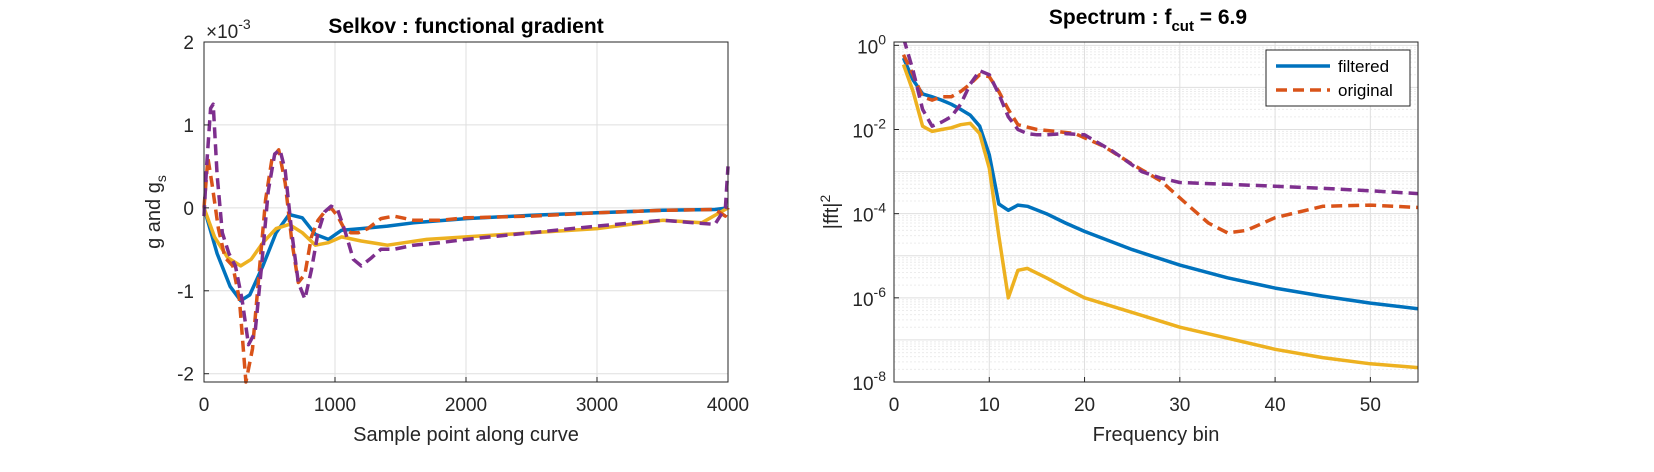  I want to click on left-chart-title: Selkov : functional gradient, so click(465, 26).